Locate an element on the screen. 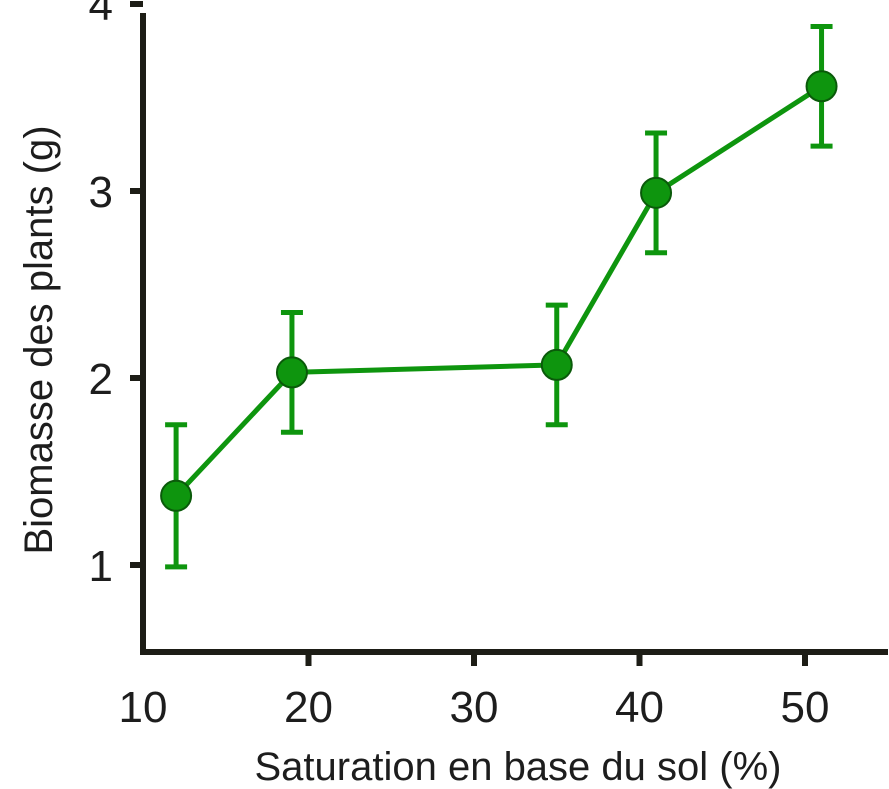  x-tick-label: 10 is located at coordinates (143, 707).